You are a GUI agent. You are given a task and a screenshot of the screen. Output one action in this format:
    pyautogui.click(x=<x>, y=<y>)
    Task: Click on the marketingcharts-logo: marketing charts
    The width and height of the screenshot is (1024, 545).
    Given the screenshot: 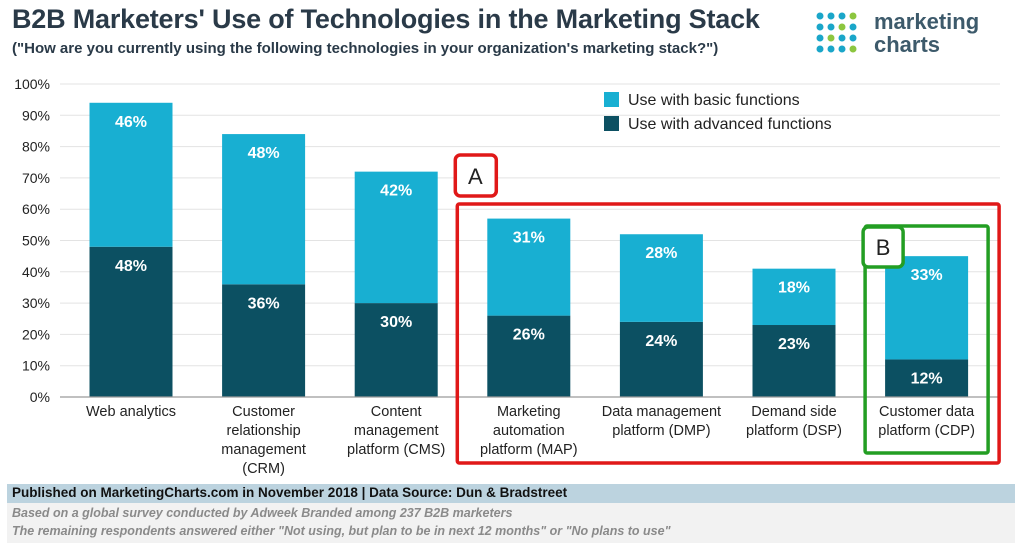 What is the action you would take?
    pyautogui.click(x=914, y=33)
    